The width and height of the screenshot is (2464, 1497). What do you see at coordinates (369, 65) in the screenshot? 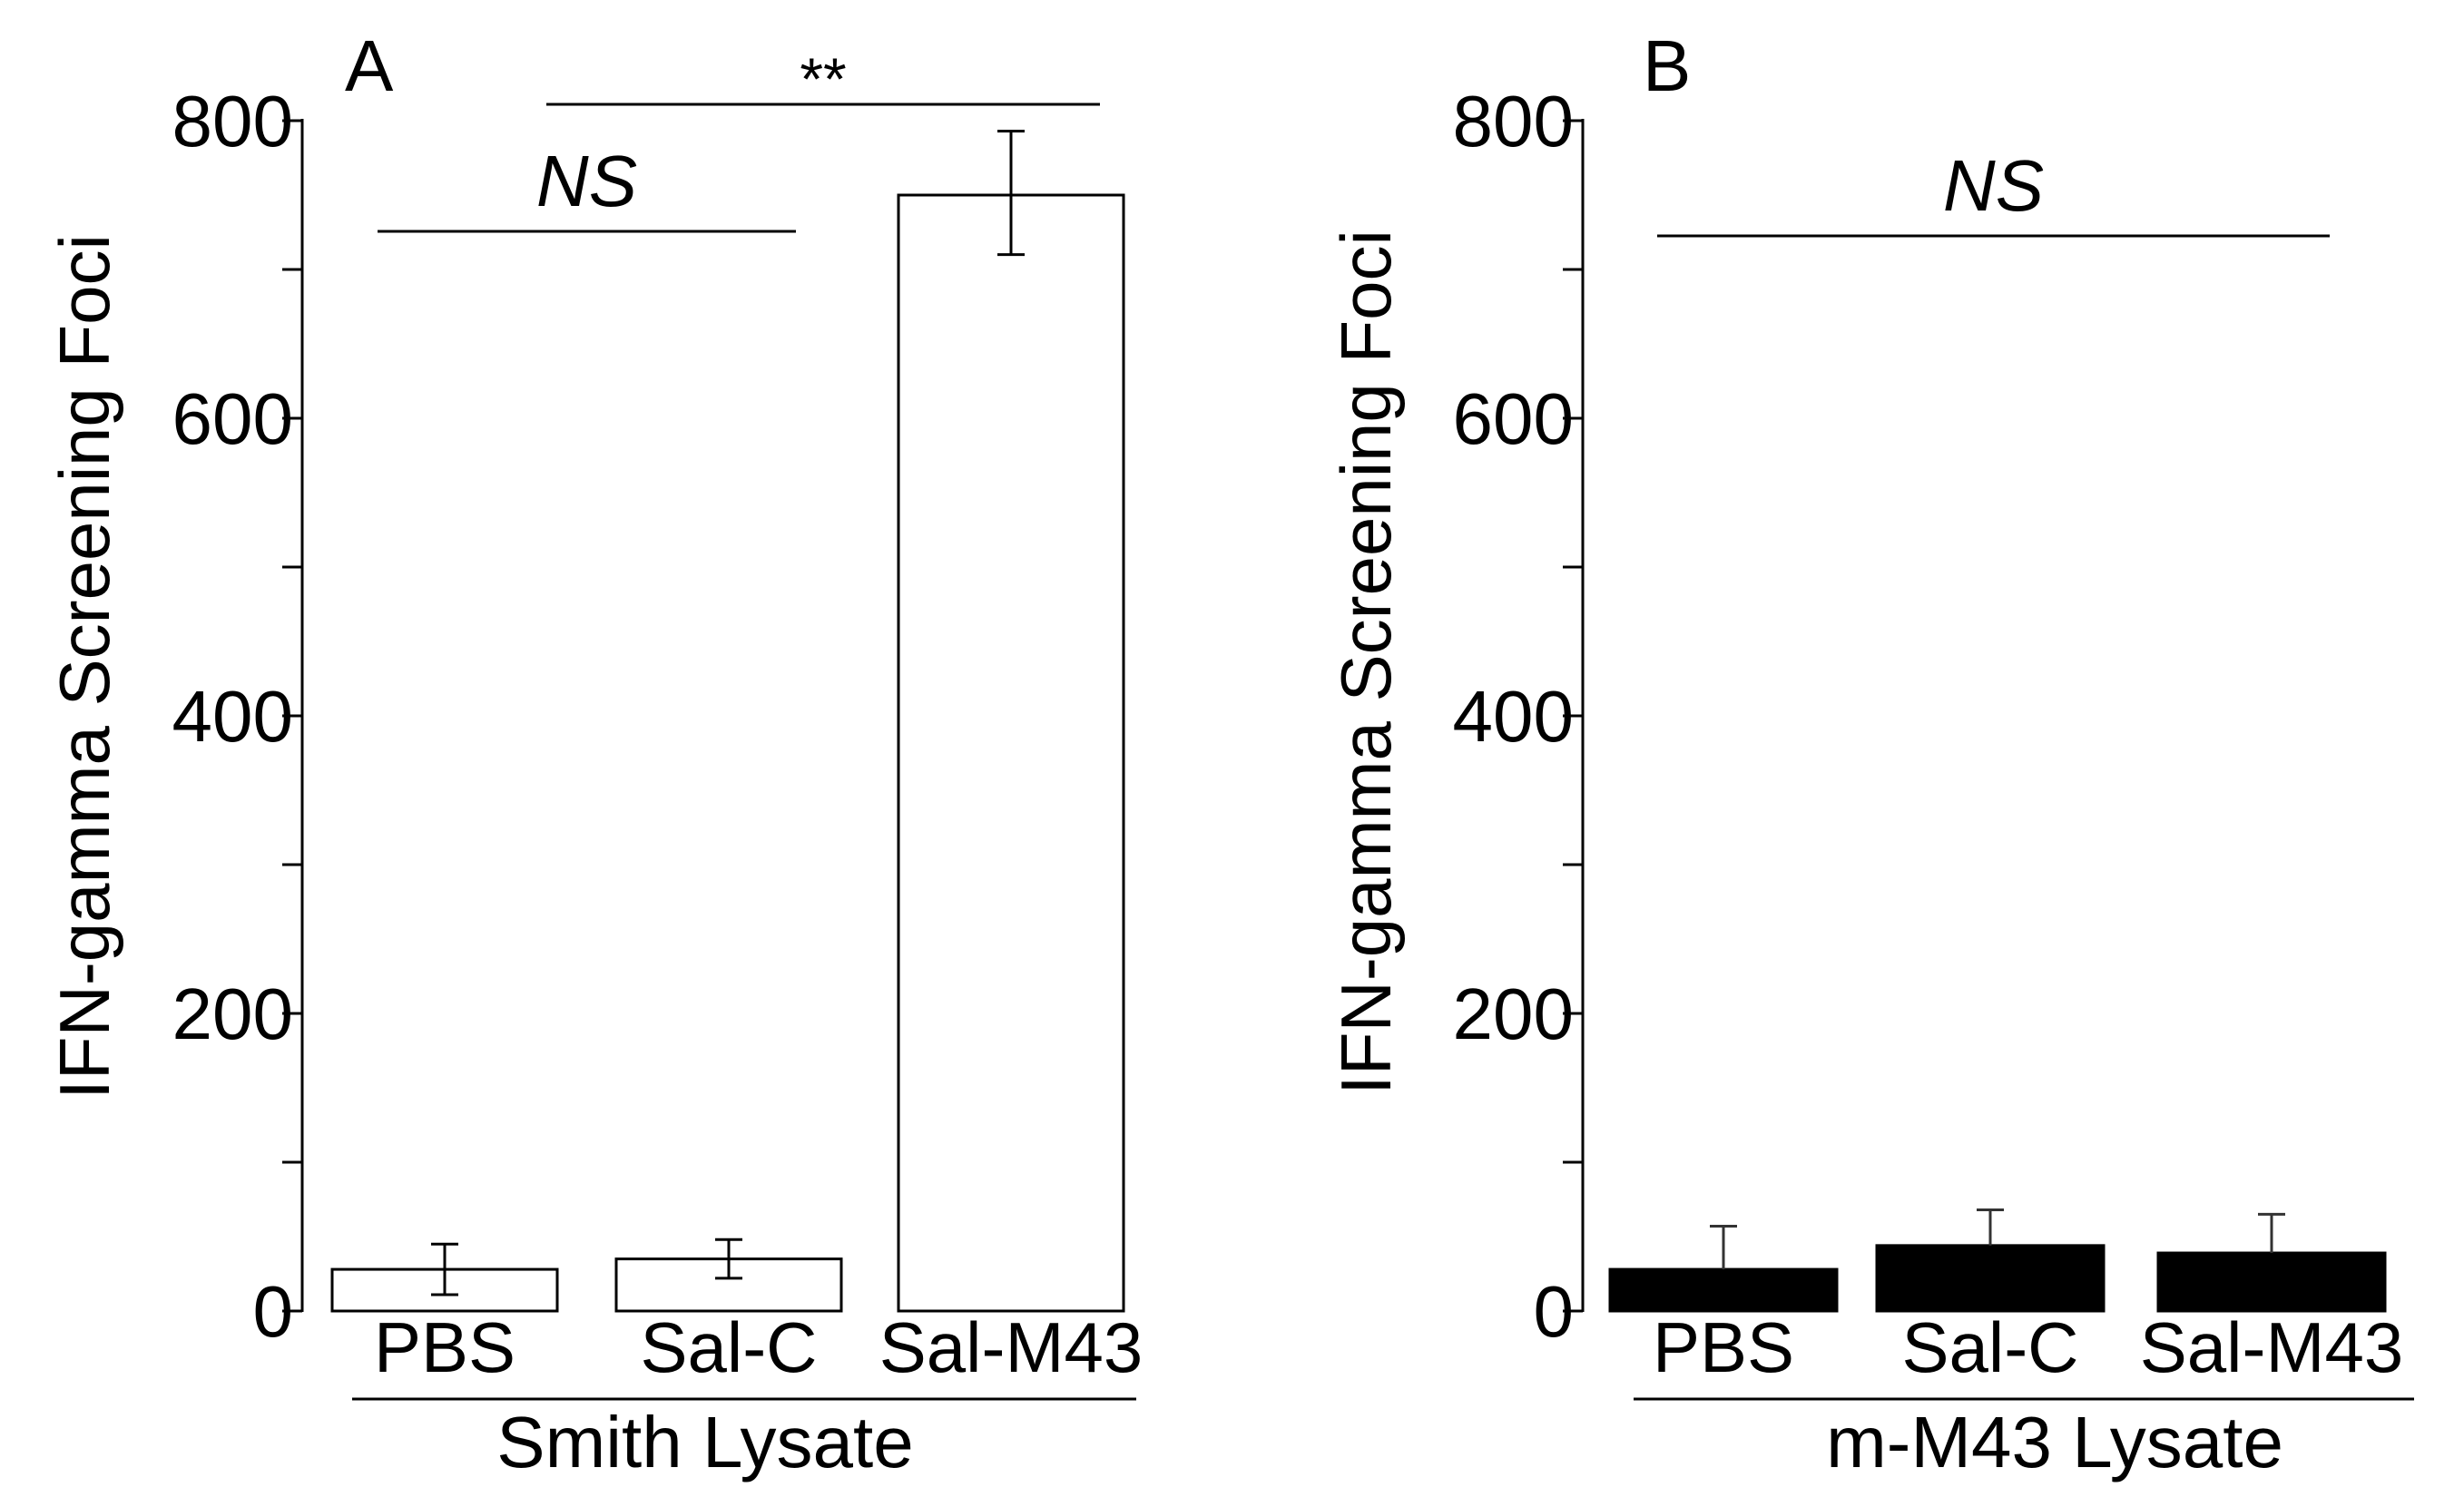
I see `panel-label: A` at bounding box center [369, 65].